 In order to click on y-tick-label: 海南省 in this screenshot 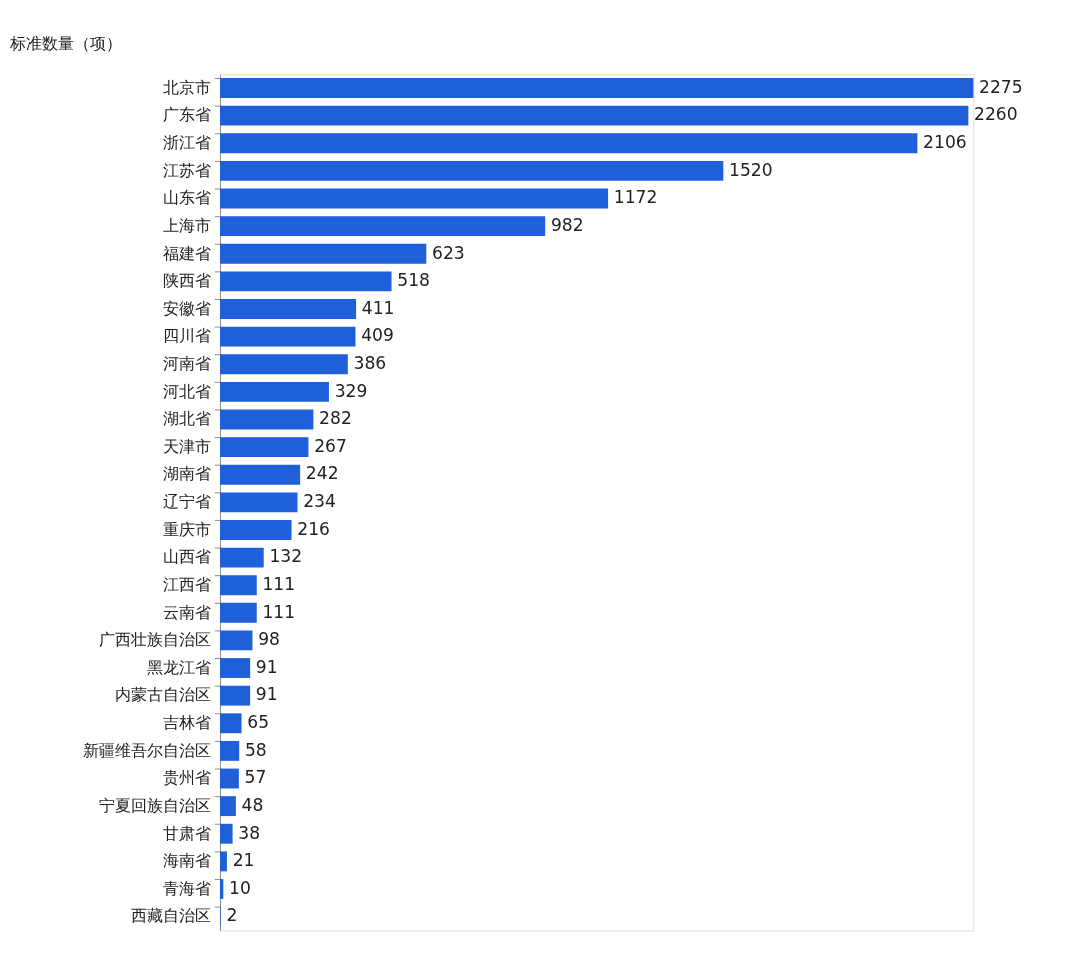, I will do `click(186, 861)`.